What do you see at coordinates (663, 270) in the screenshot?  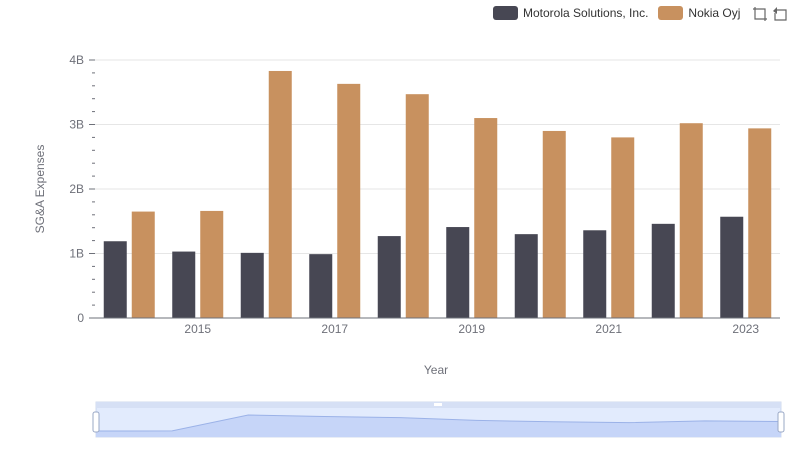 I see `bar-motorola-2022` at bounding box center [663, 270].